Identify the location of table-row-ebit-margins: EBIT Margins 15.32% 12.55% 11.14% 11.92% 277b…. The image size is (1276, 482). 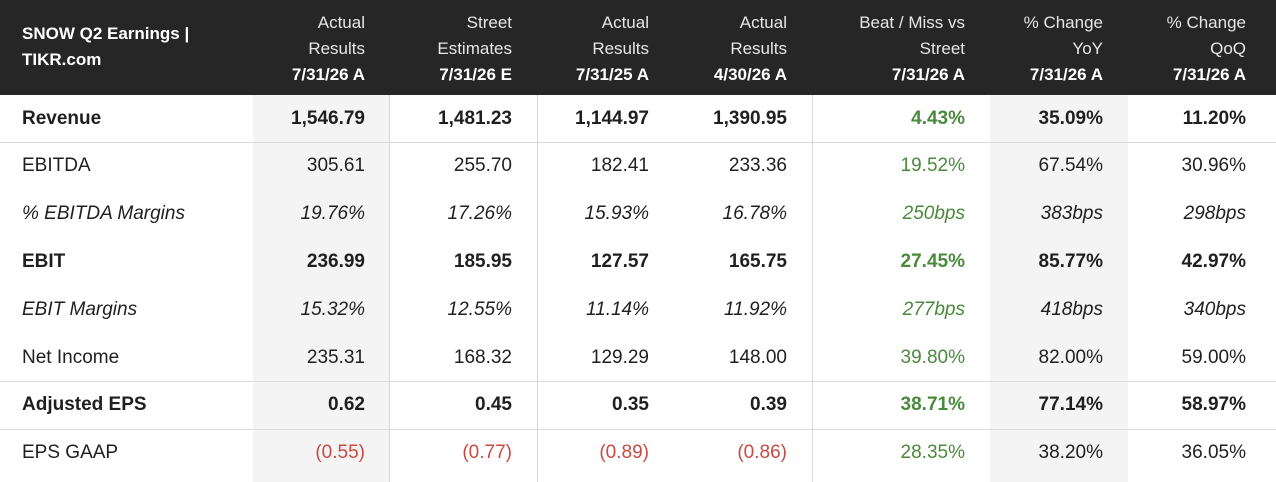
(638, 310).